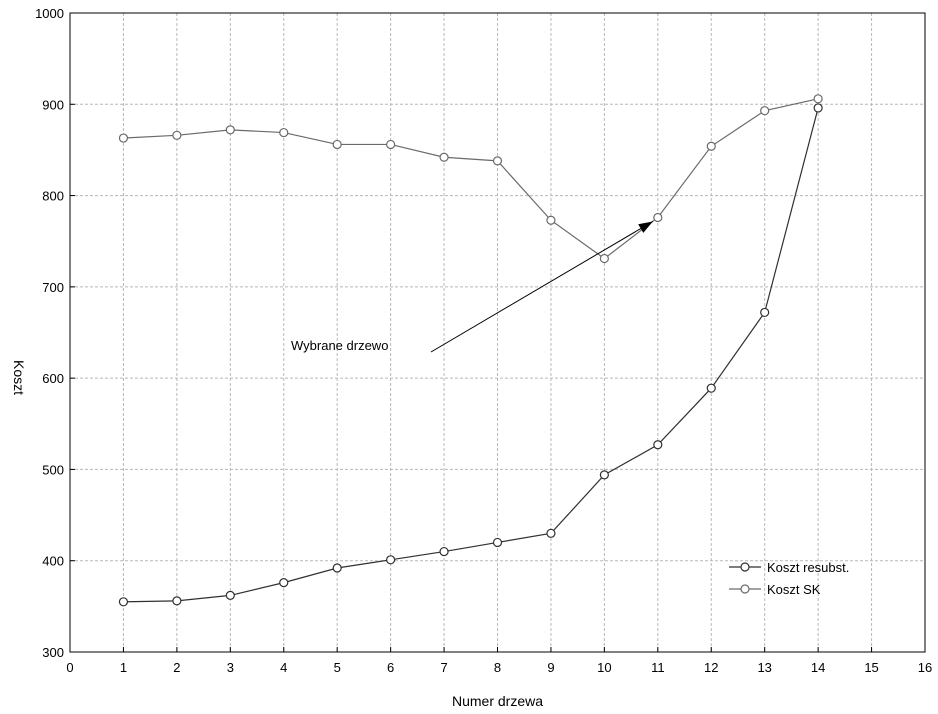  I want to click on x-tick-label: 7, so click(443, 667).